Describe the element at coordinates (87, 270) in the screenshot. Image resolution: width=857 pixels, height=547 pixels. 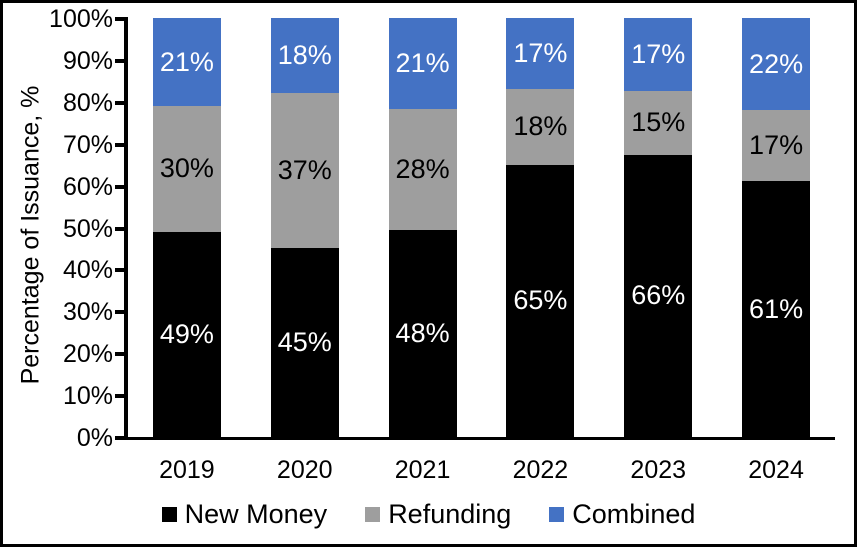
I see `y-tick-label: 40%` at that location.